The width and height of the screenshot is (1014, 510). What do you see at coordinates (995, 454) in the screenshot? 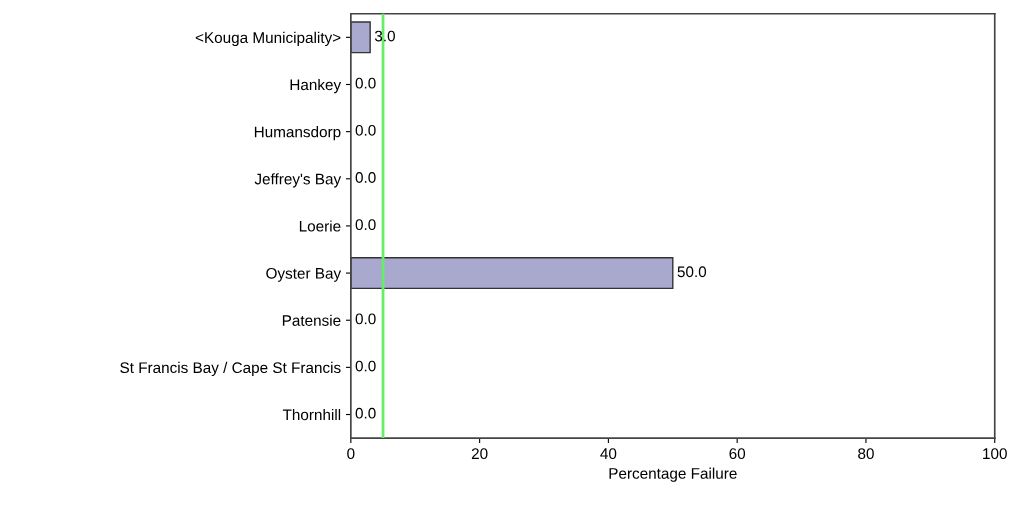
I see `x-tick-label: 100` at bounding box center [995, 454].